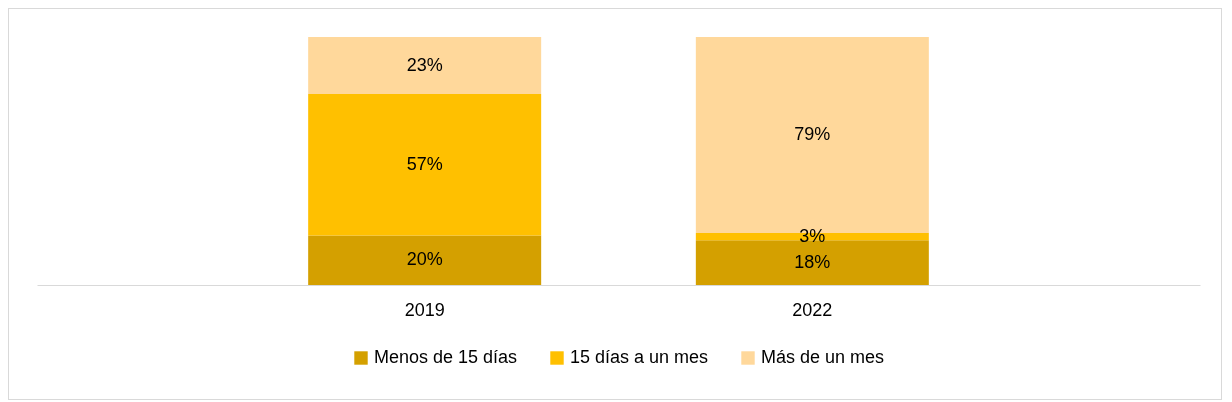 This screenshot has width=1232, height=402. I want to click on legend-label: Más de un mes, so click(823, 357).